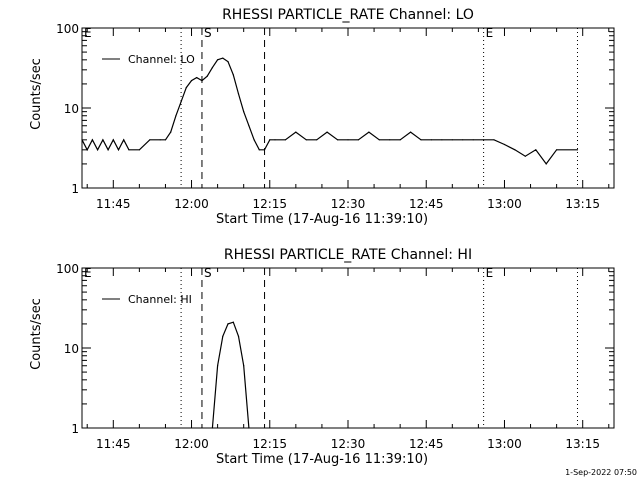 This screenshot has width=640, height=480. Describe the element at coordinates (230, 375) in the screenshot. I see `series-line` at that location.